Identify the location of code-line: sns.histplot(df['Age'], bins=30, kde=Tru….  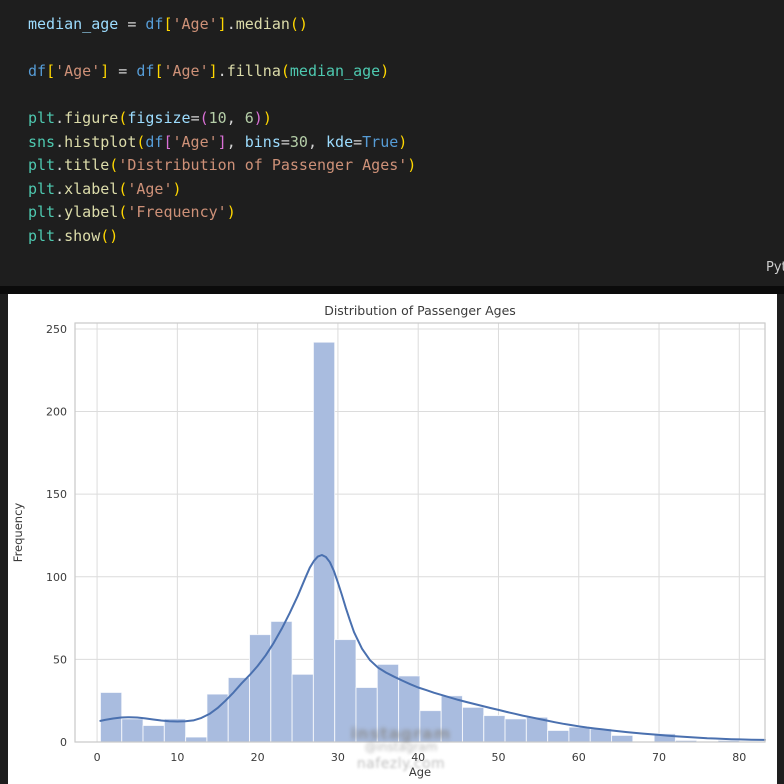
(218, 141).